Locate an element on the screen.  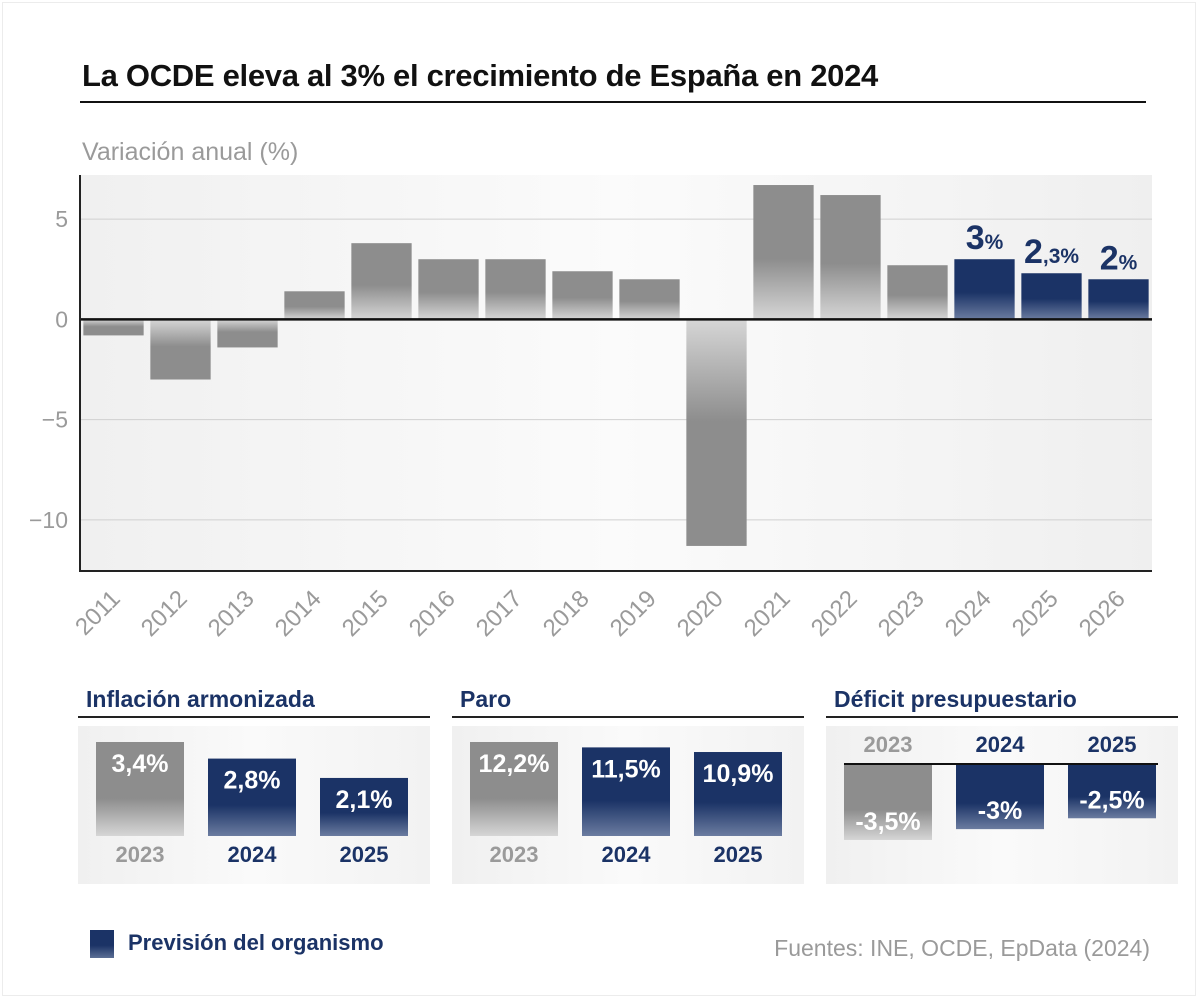
legend-forecast-swatch is located at coordinates (102, 944).